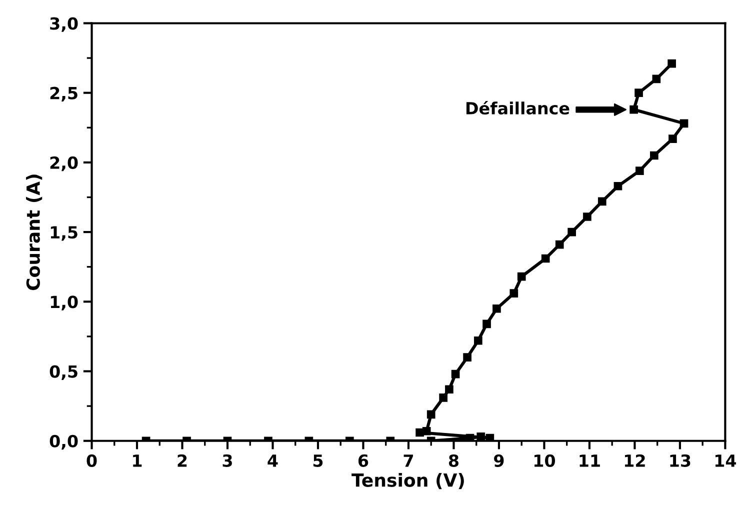  Describe the element at coordinates (590, 460) in the screenshot. I see `x-tick-label: 11` at that location.